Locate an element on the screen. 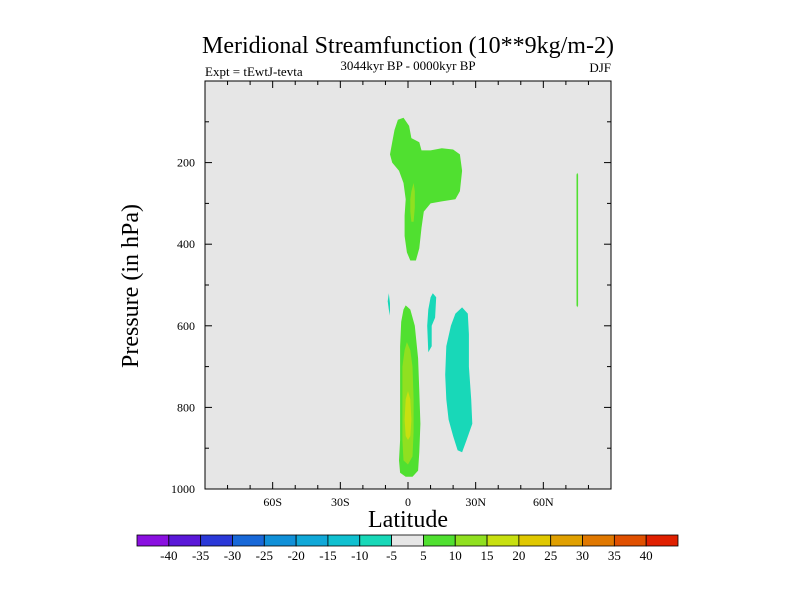 This screenshot has height=600, width=800. x-tick-label: 30S is located at coordinates (340, 502).